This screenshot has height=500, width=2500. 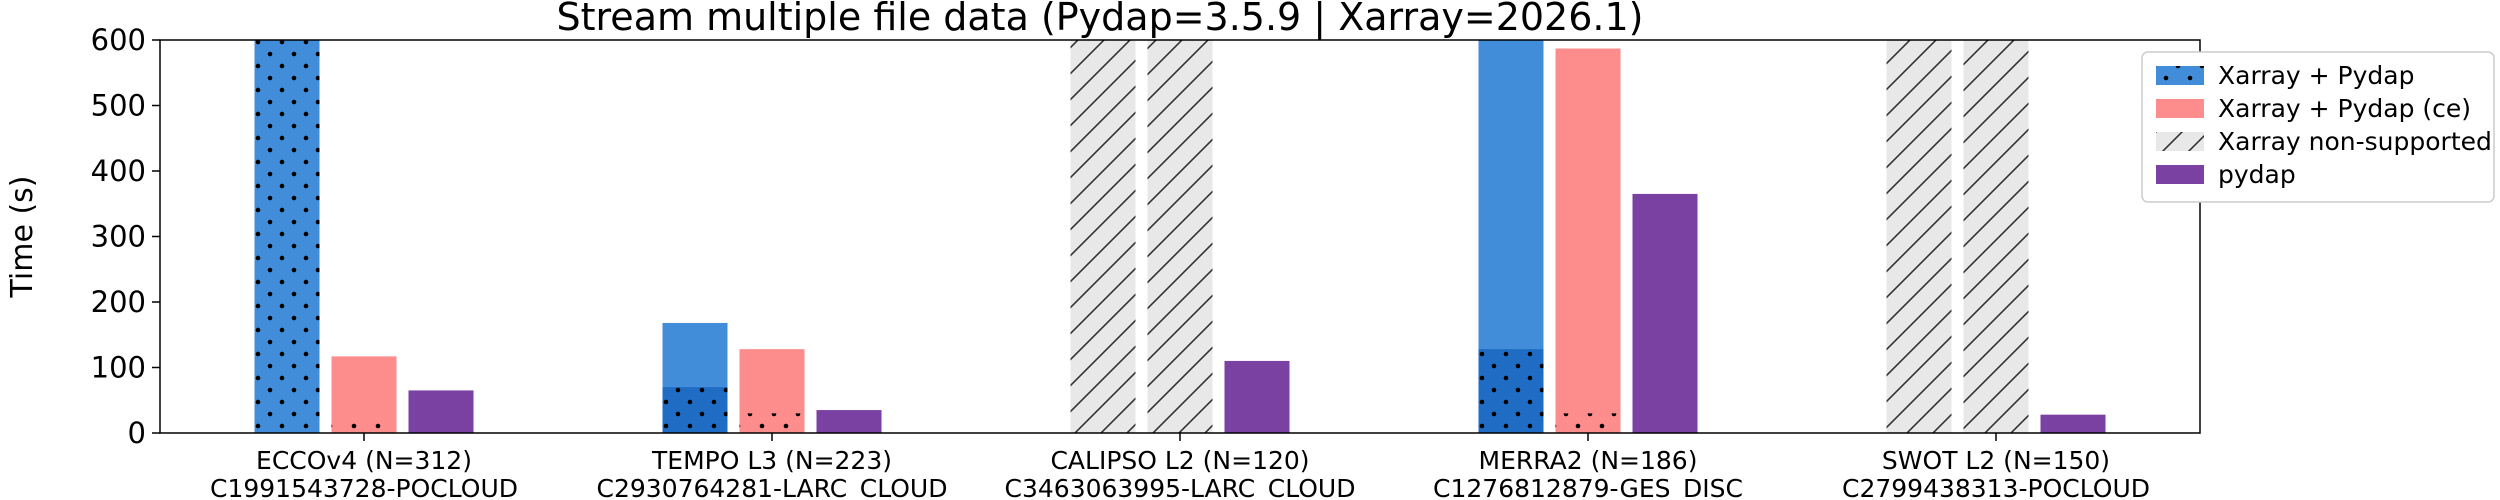 I want to click on x-tick-label-id: C1991543728-POCLOUD, so click(x=364, y=487).